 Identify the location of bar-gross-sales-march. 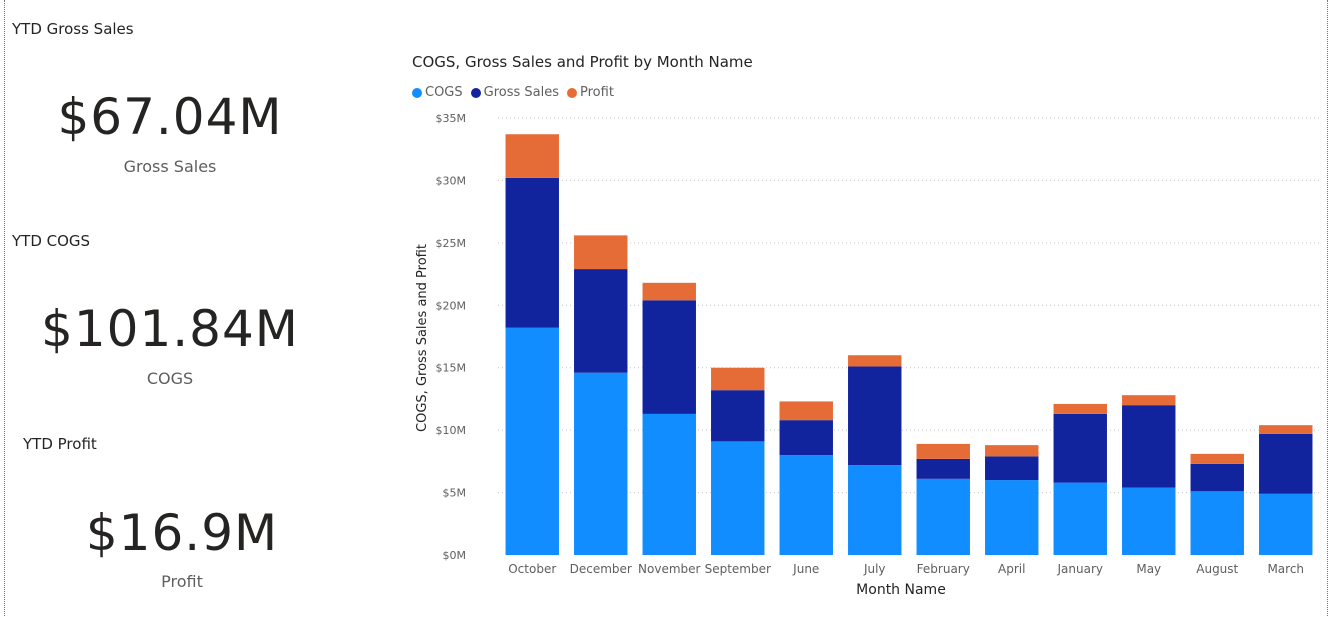
(1286, 463).